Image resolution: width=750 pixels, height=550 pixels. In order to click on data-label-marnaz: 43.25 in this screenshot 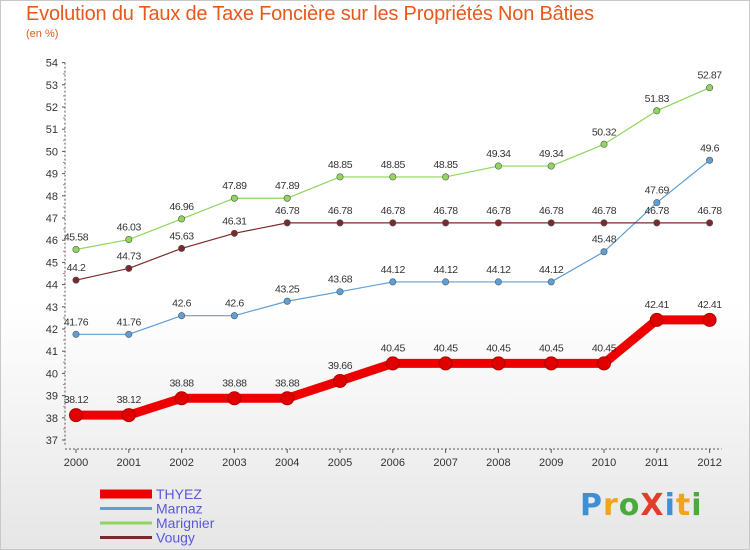, I will do `click(287, 289)`.